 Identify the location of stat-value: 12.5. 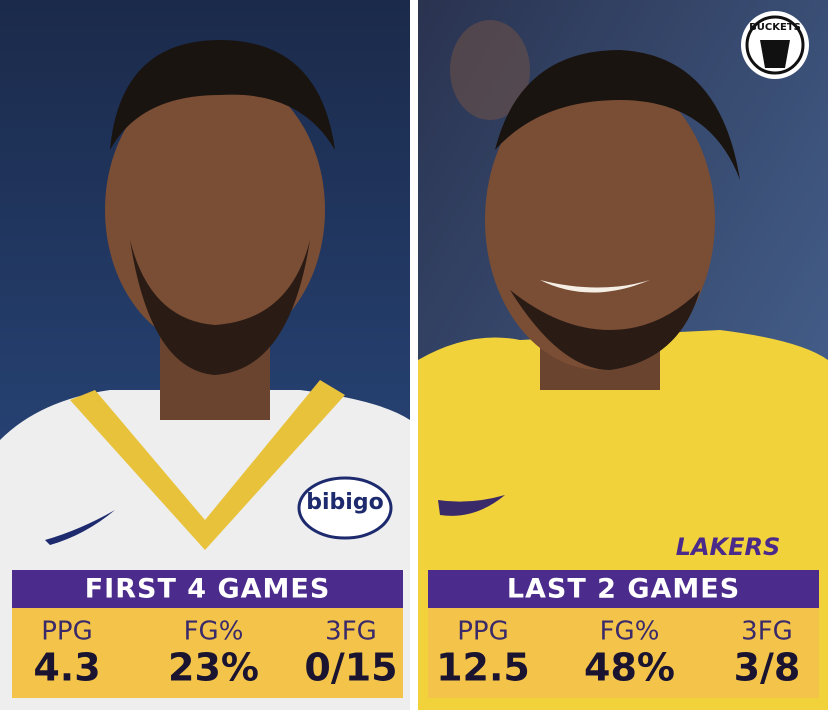
(483, 668).